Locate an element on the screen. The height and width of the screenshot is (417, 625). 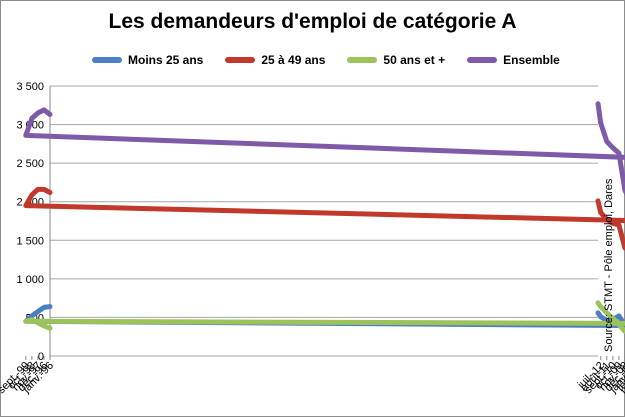
chart-title: Les demandeurs d'emploi de catégorie A is located at coordinates (312, 21).